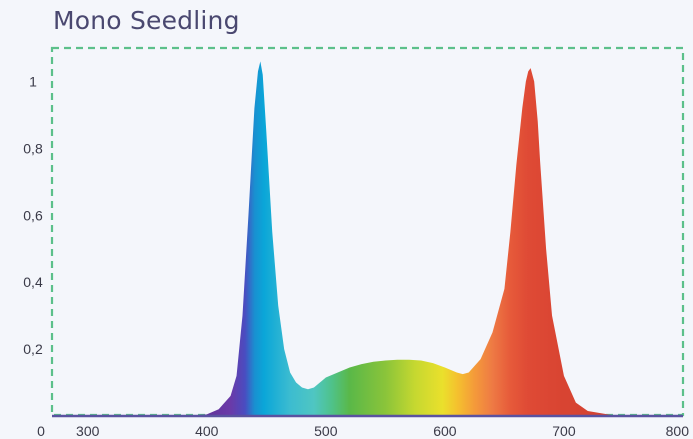  I want to click on x-tick-label: 500, so click(326, 431).